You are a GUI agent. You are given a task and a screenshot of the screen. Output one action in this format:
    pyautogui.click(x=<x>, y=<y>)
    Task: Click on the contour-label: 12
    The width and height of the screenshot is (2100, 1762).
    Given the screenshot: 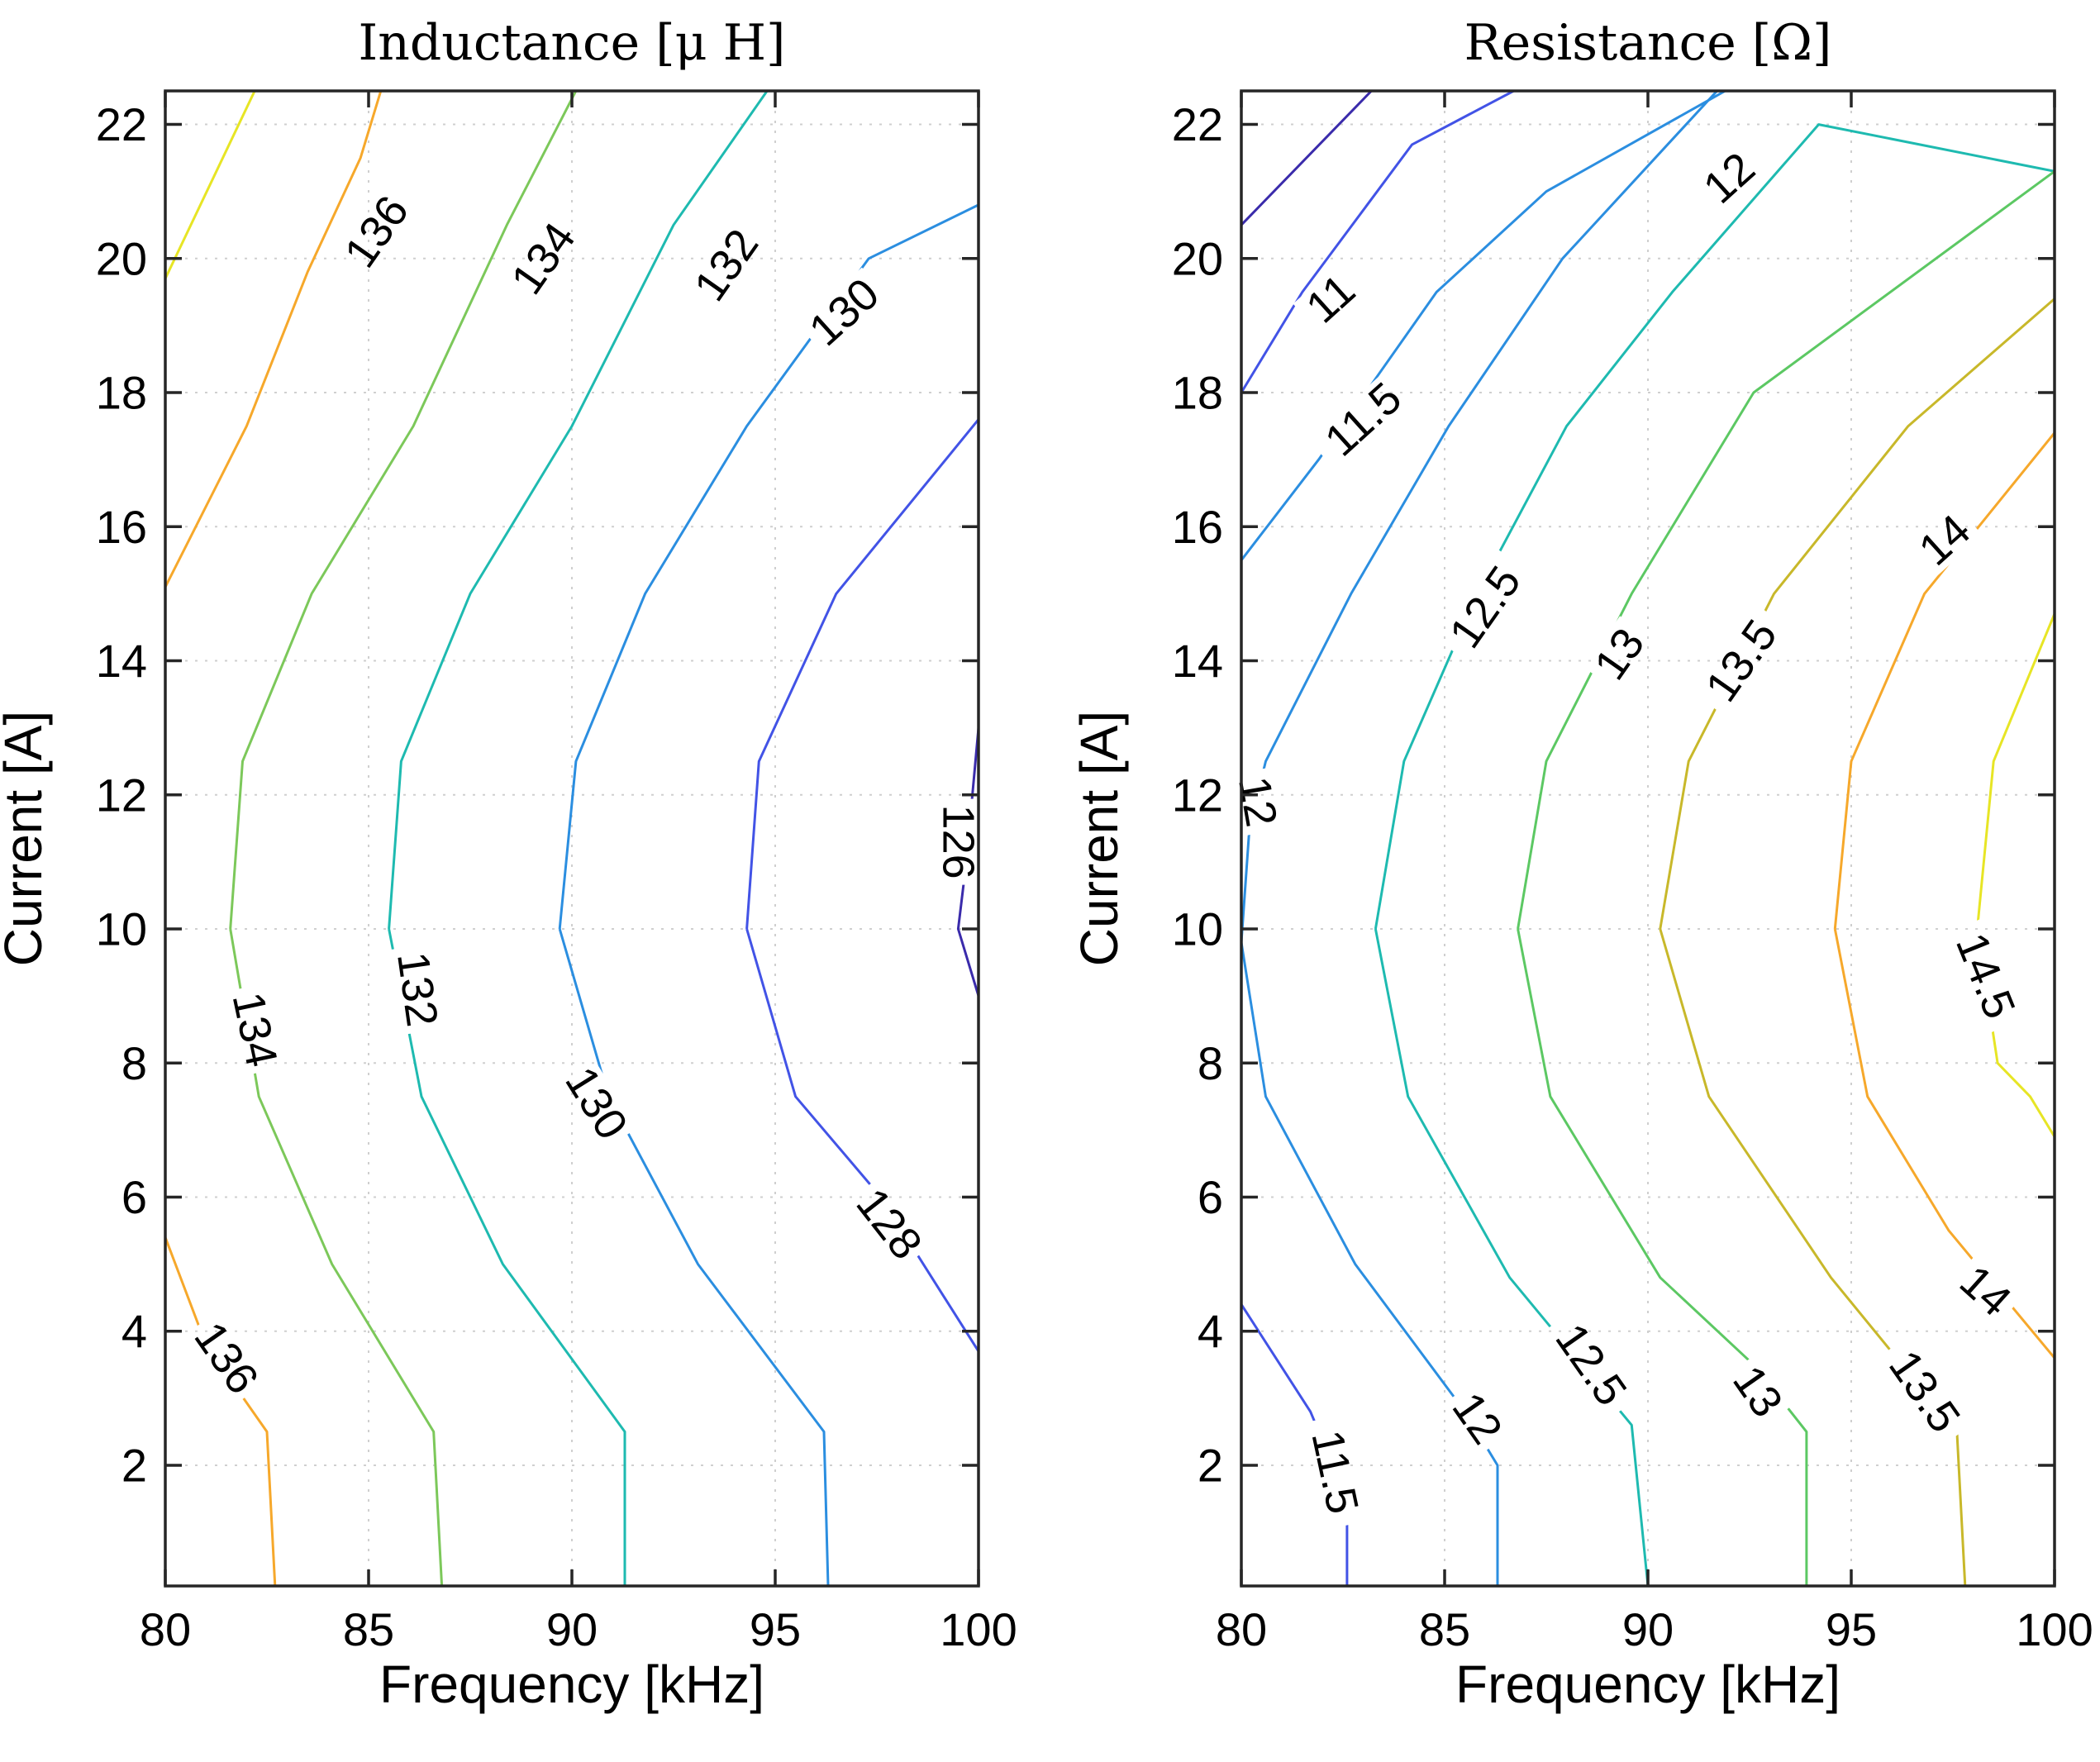 What is the action you would take?
    pyautogui.click(x=1258, y=802)
    